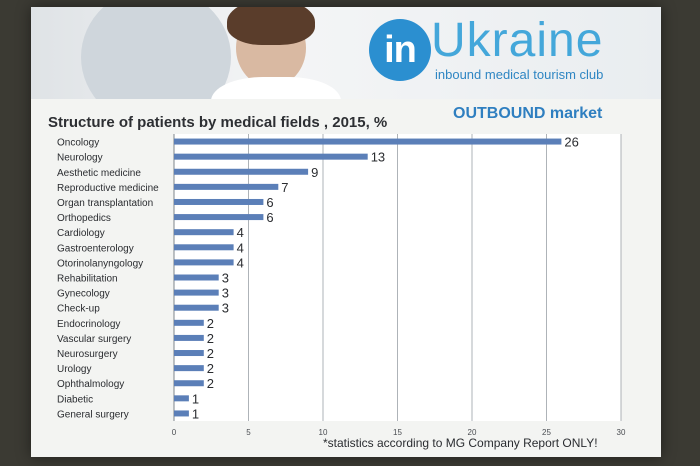  Describe the element at coordinates (93, 414) in the screenshot. I see `category-label: General surgery` at that location.